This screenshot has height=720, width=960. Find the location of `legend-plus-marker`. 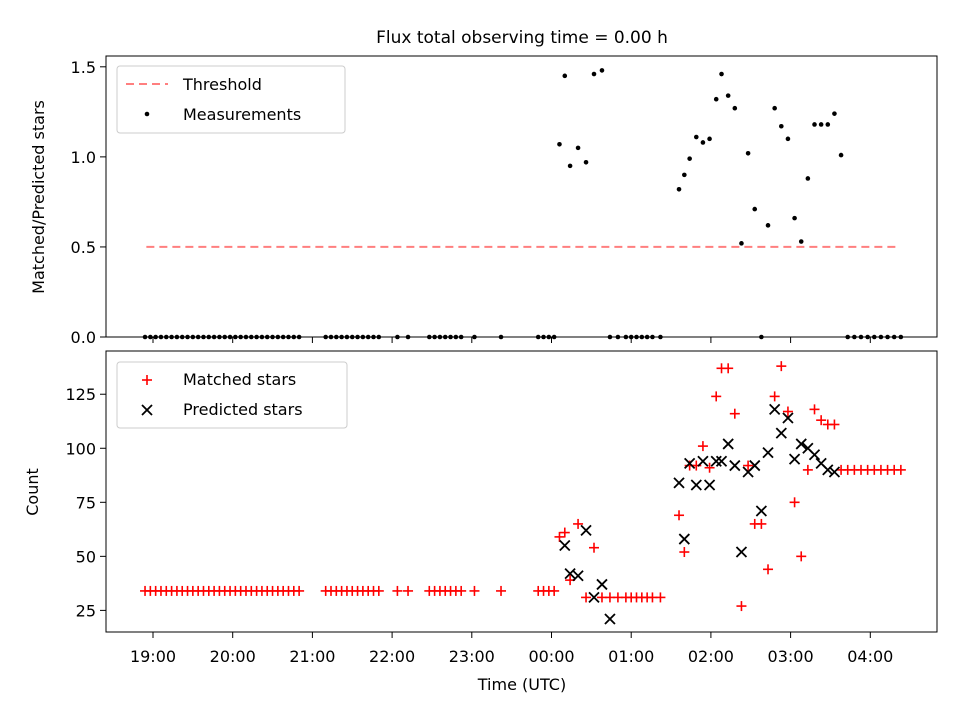

legend-plus-marker is located at coordinates (147, 380).